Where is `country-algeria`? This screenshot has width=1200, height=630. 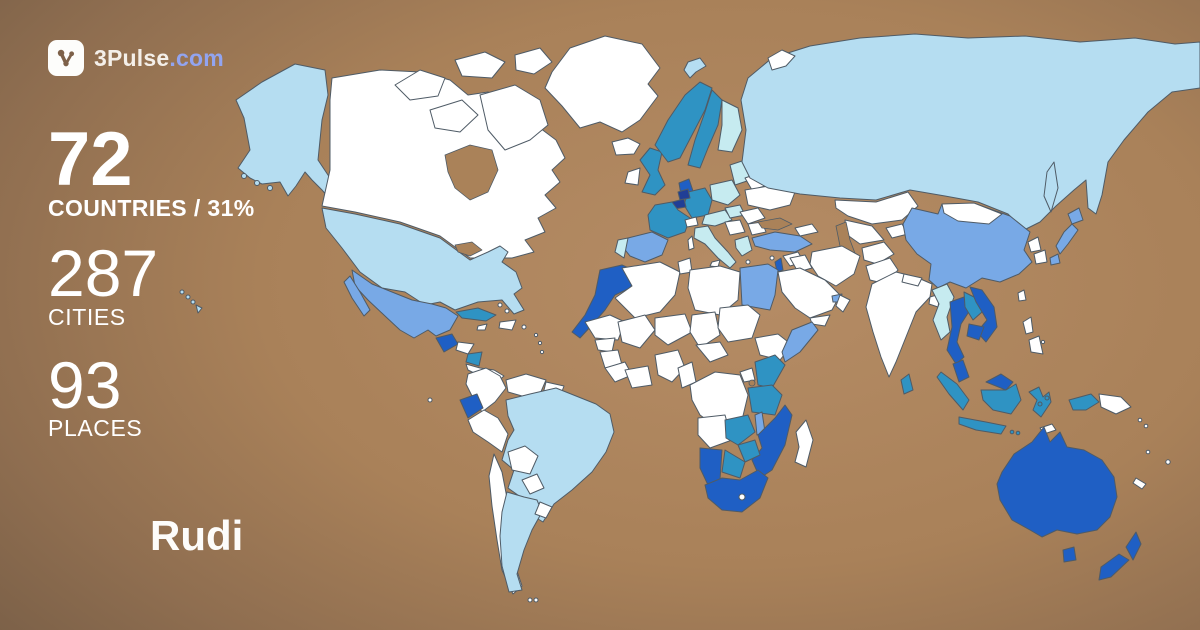 country-algeria is located at coordinates (647, 290).